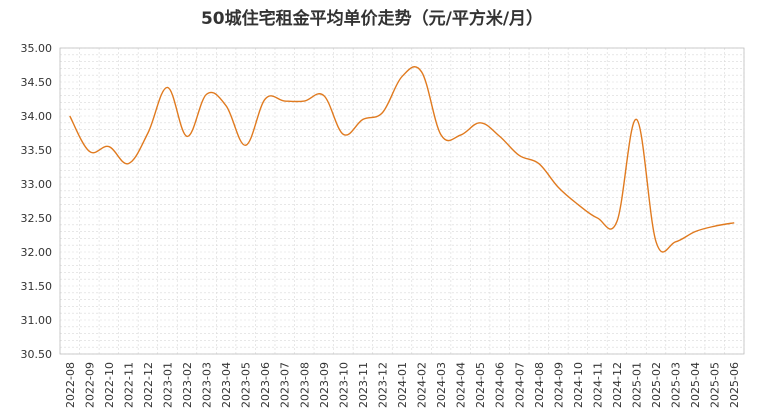  I want to click on x-tick-label: 2024-07, so click(519, 385).